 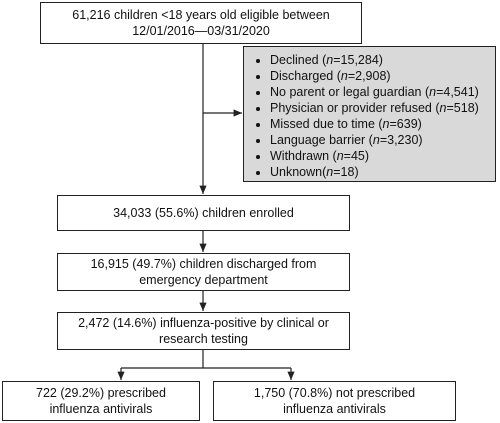 I want to click on exclusion-text: Missed due to time (, so click(x=326, y=124).